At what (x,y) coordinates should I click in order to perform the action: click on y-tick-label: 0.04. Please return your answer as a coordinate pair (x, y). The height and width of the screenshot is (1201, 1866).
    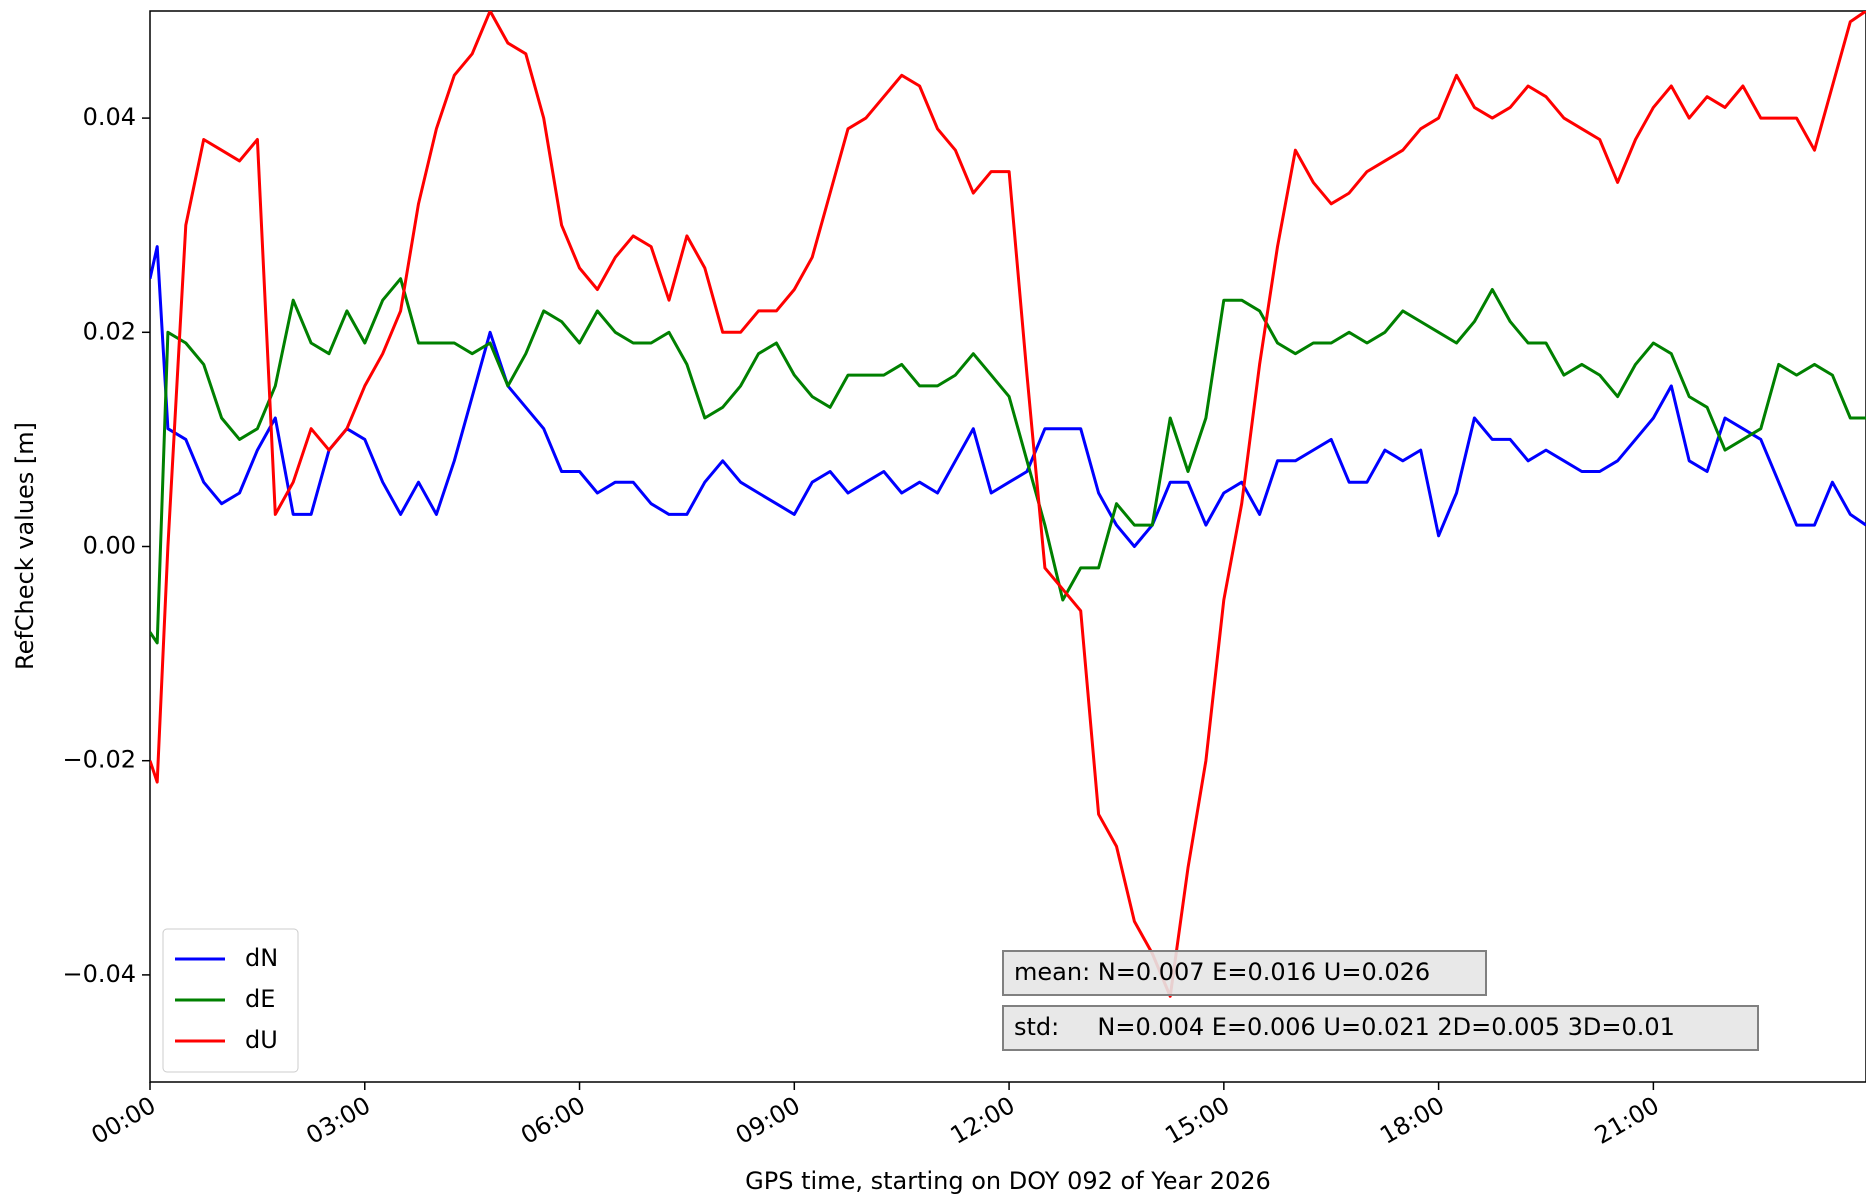
    Looking at the image, I should click on (109, 117).